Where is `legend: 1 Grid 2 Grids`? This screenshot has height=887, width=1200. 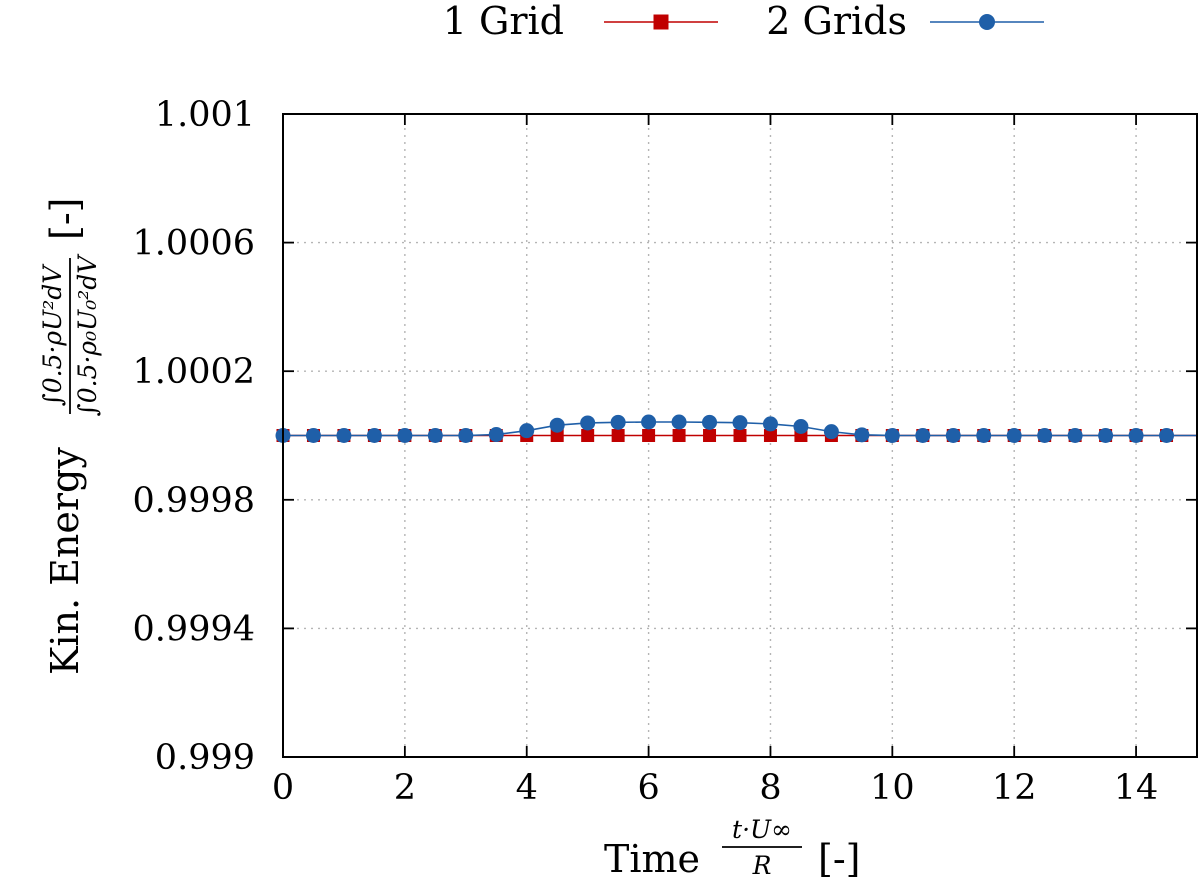
legend: 1 Grid 2 Grids is located at coordinates (743, 21).